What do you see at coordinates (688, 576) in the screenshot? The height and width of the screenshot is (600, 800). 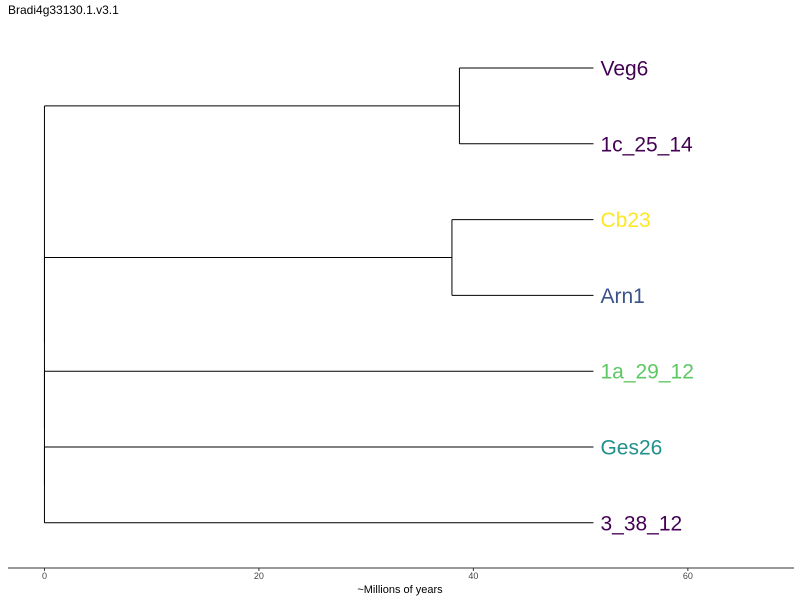 I see `x-tick-label: 60` at bounding box center [688, 576].